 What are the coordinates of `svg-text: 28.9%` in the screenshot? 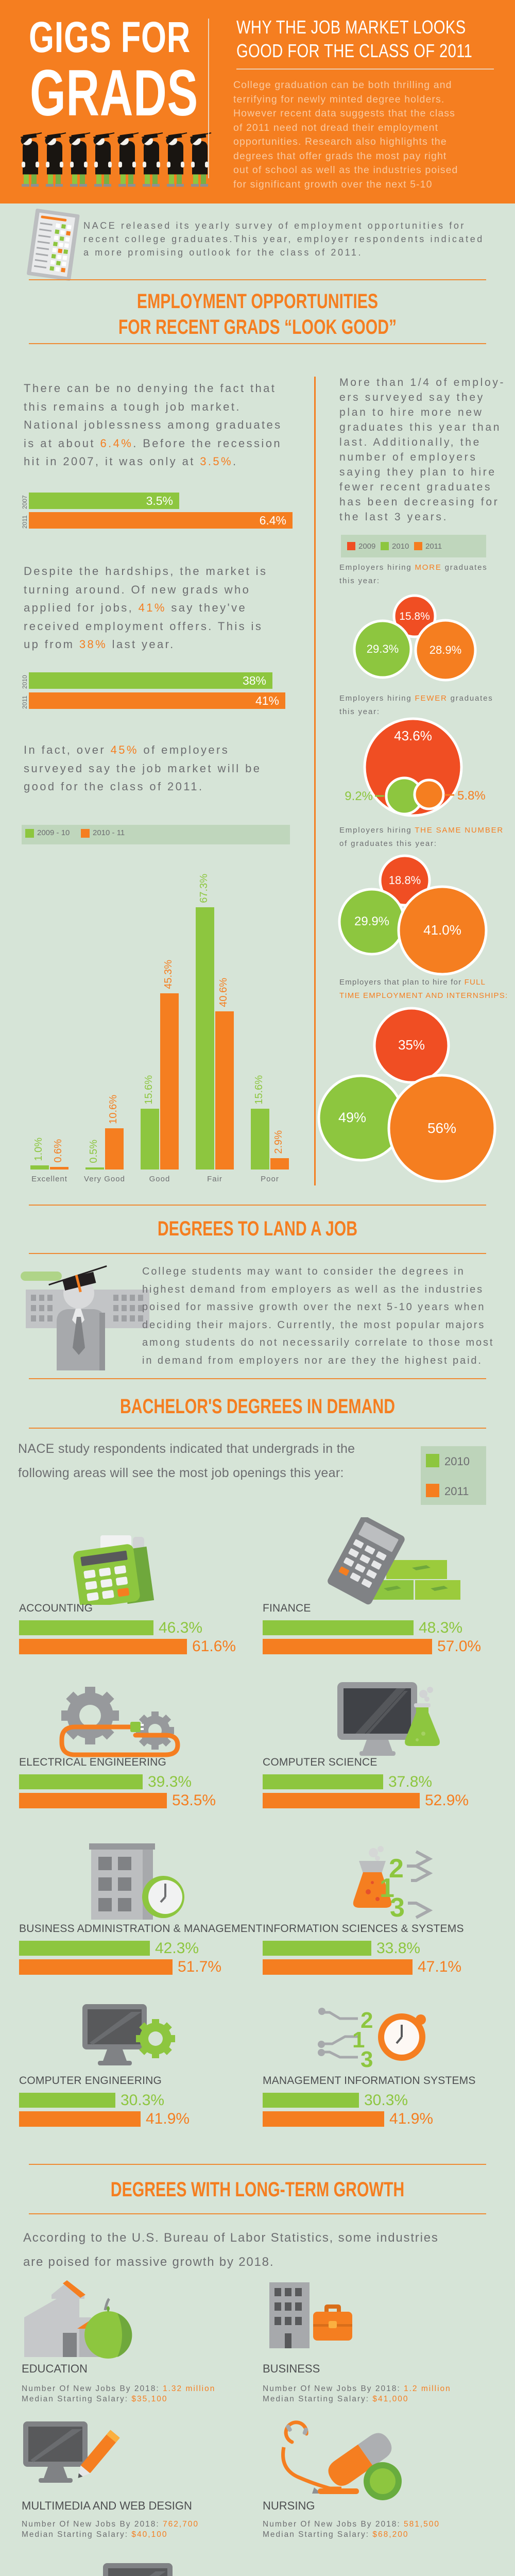 It's located at (445, 649).